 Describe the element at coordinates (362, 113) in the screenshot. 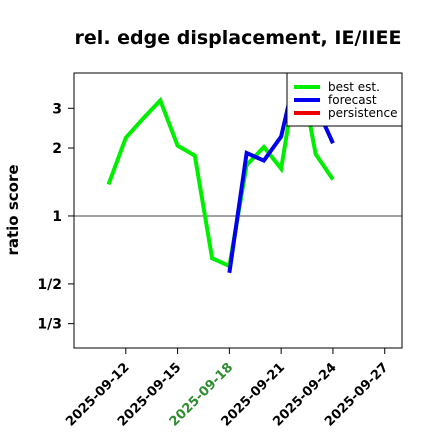

I see `legend-label: persistence` at that location.